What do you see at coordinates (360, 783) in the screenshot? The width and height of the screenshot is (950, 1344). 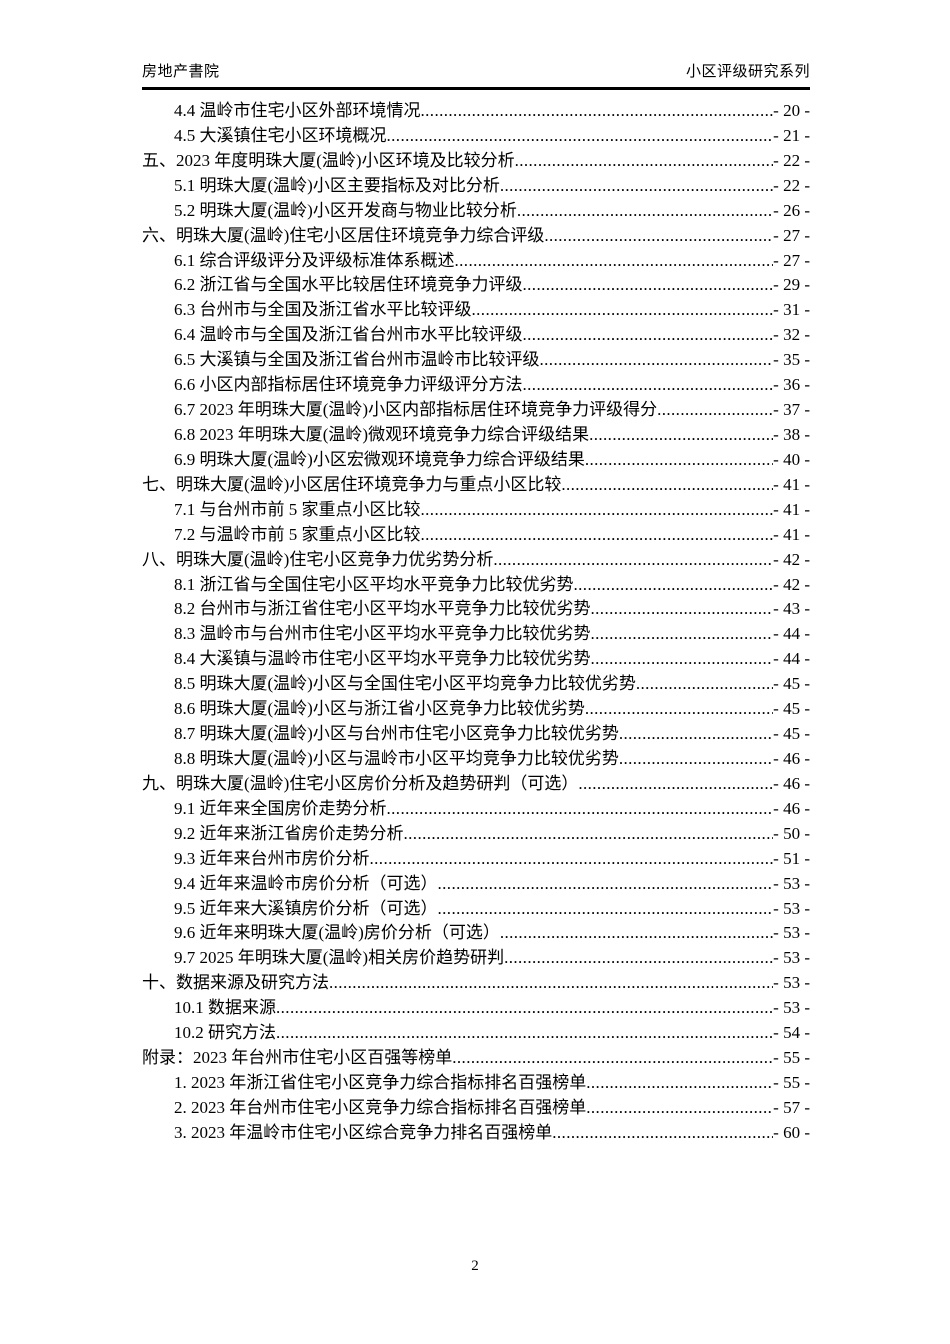 I see `toc-entry-title: 九、明珠大厦(温岭)住宅小区房价分析及趋势研判（可选）` at bounding box center [360, 783].